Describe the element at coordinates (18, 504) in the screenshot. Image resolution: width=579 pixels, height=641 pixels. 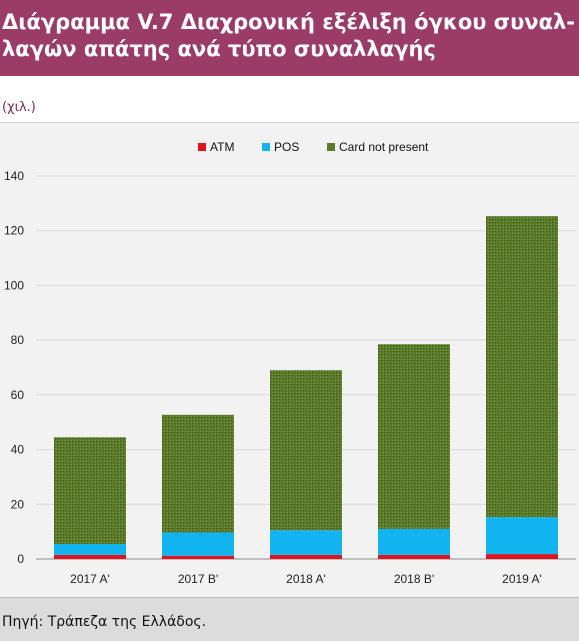
I see `y-tick-label: 20` at that location.